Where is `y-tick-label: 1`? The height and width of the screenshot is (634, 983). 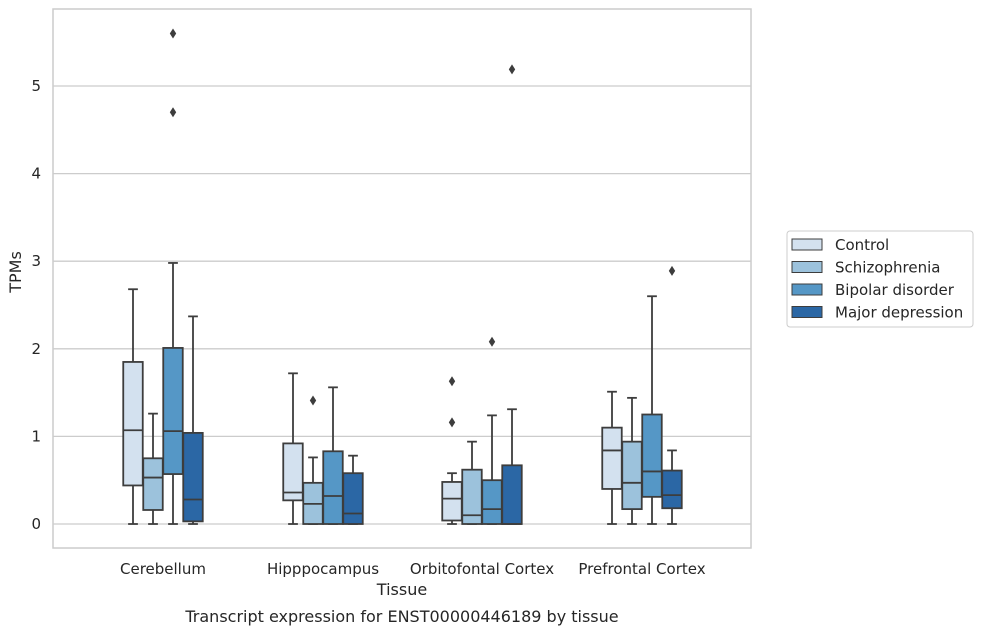 y-tick-label: 1 is located at coordinates (36, 436).